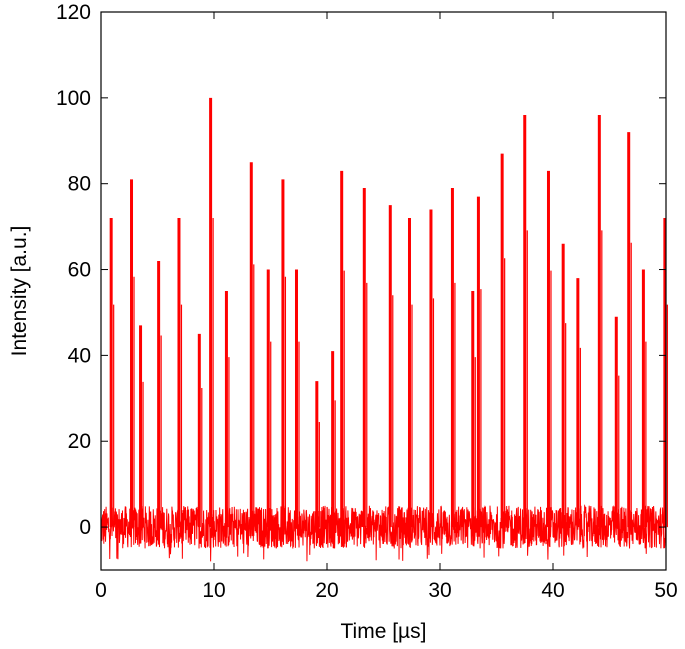 Image resolution: width=685 pixels, height=649 pixels. What do you see at coordinates (79, 441) in the screenshot?
I see `y-tick-label: 20` at bounding box center [79, 441].